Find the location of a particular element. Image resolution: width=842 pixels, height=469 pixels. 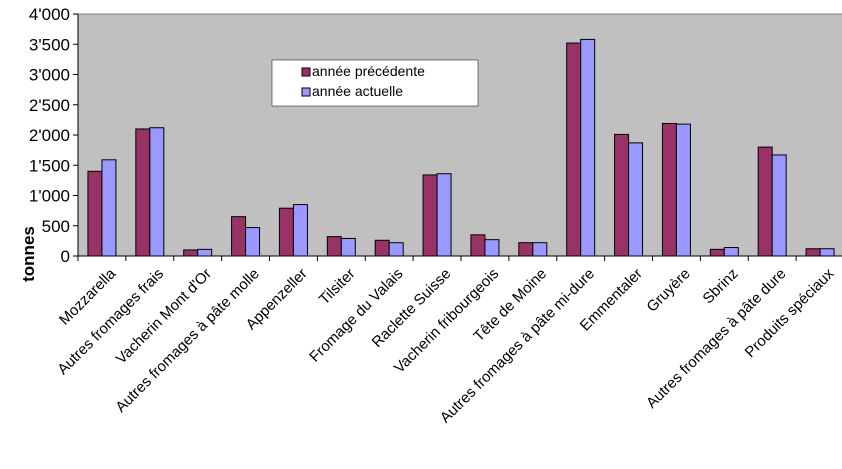

y-tick-label: 1'500 is located at coordinates (49, 165).